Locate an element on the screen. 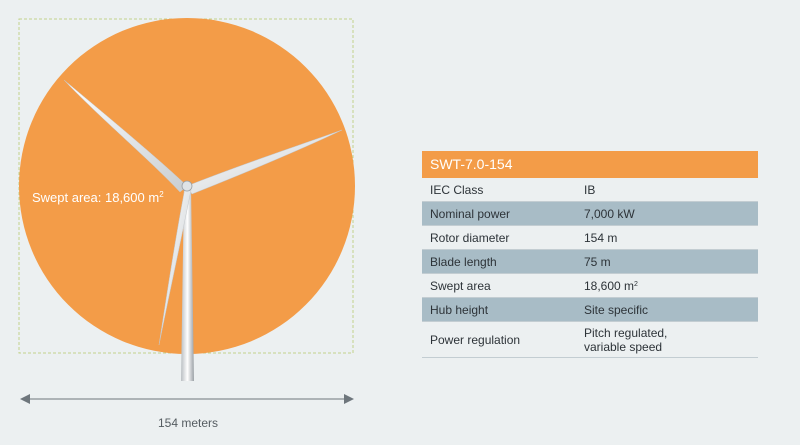  row-label: Blade length is located at coordinates (463, 261).